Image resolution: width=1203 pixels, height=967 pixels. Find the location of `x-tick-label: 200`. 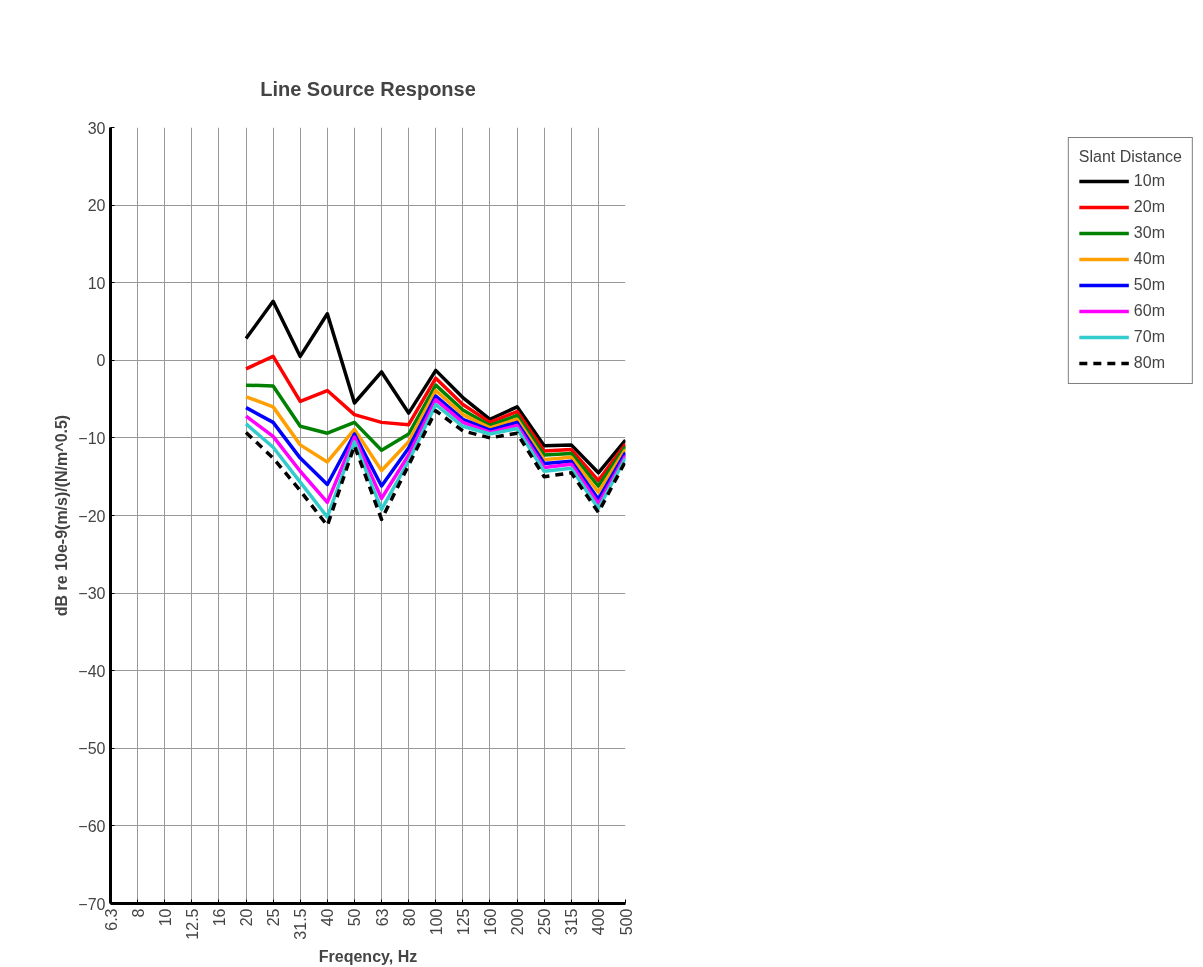

x-tick-label: 200 is located at coordinates (518, 922).